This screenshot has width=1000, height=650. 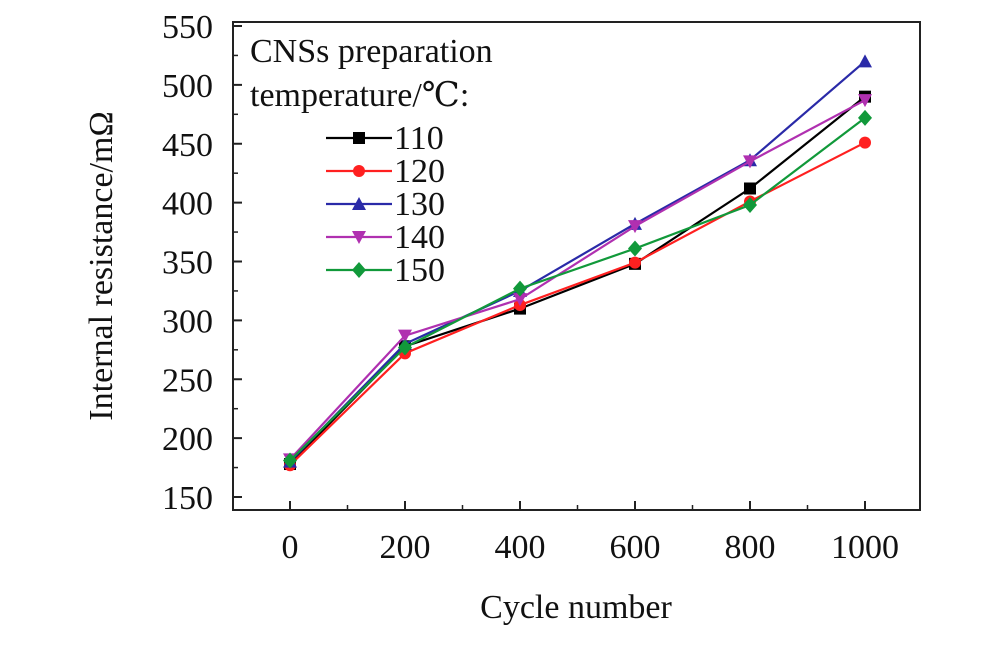 I want to click on x-tick-label-800: 800, so click(x=750, y=547).